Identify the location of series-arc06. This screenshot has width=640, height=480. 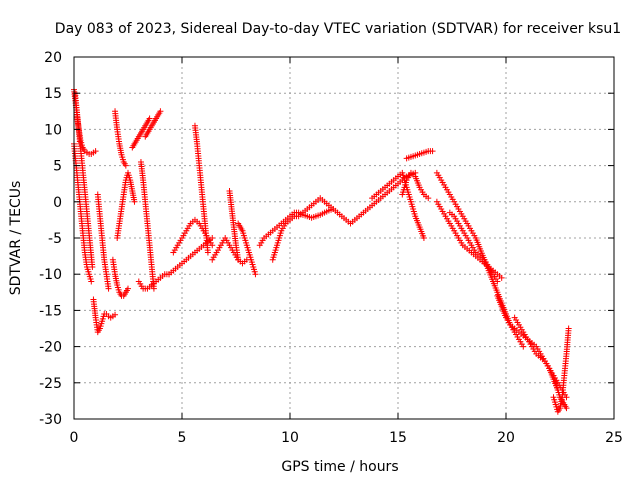
(111, 316).